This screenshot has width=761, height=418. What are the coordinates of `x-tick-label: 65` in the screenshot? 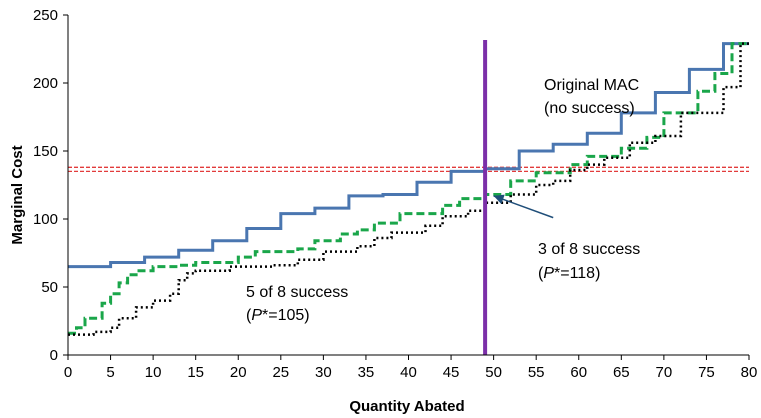 It's located at (621, 372).